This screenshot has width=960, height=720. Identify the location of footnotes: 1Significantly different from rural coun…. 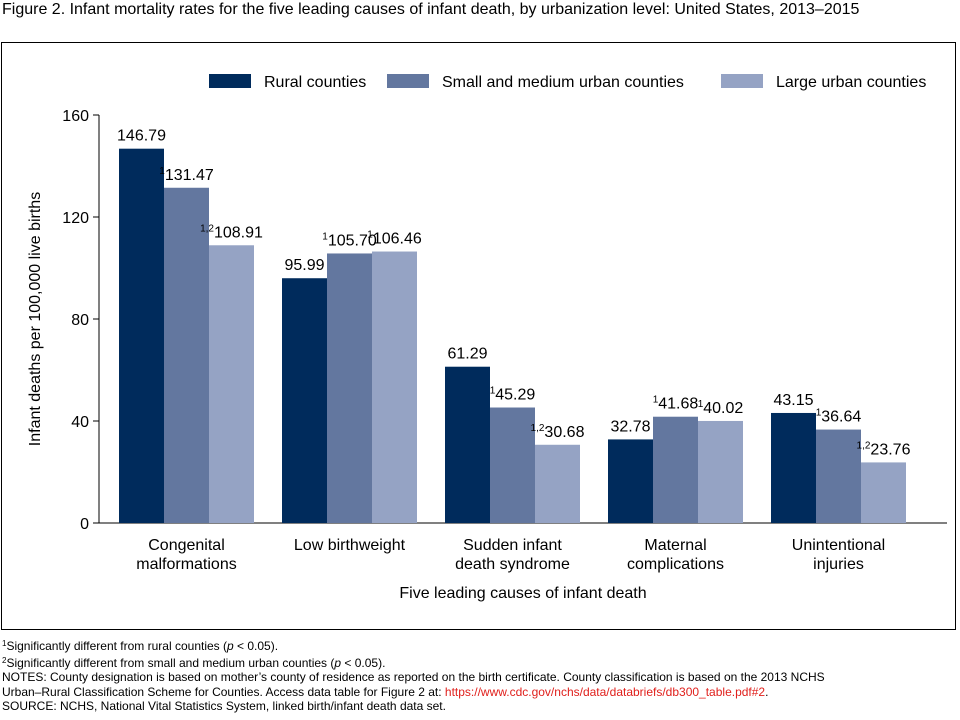
(479, 675).